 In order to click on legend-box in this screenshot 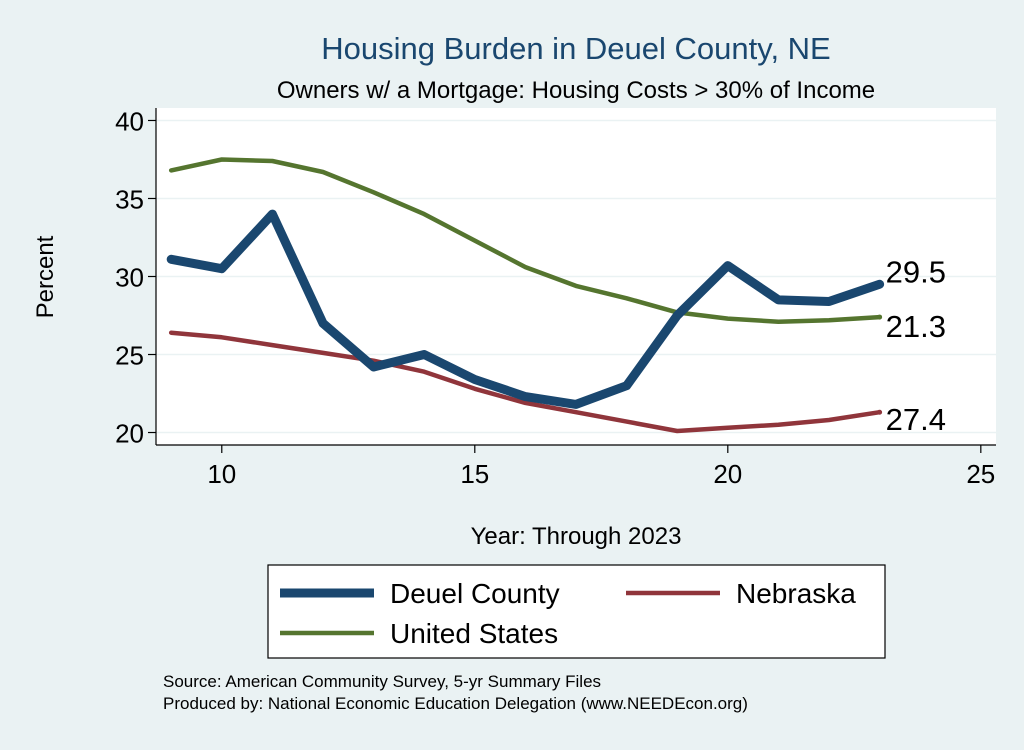, I will do `click(576, 611)`.